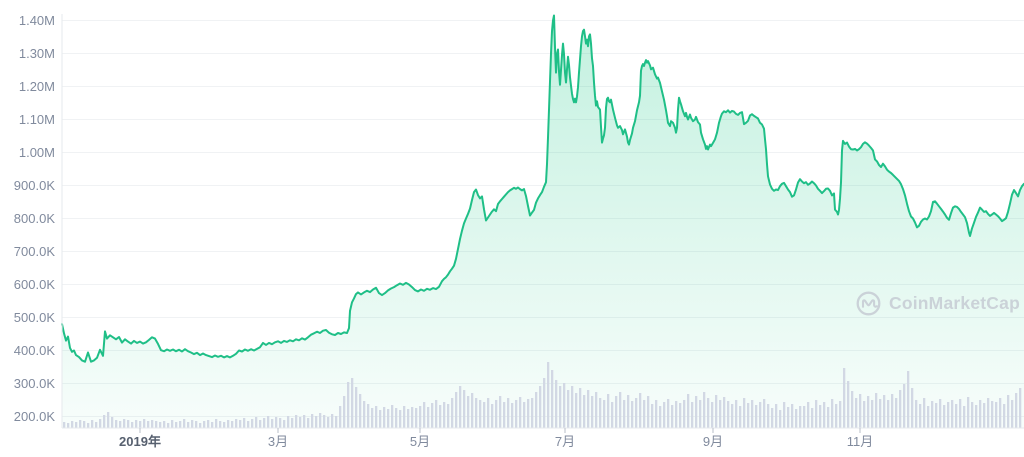  I want to click on volume-bars, so click(542, 395).